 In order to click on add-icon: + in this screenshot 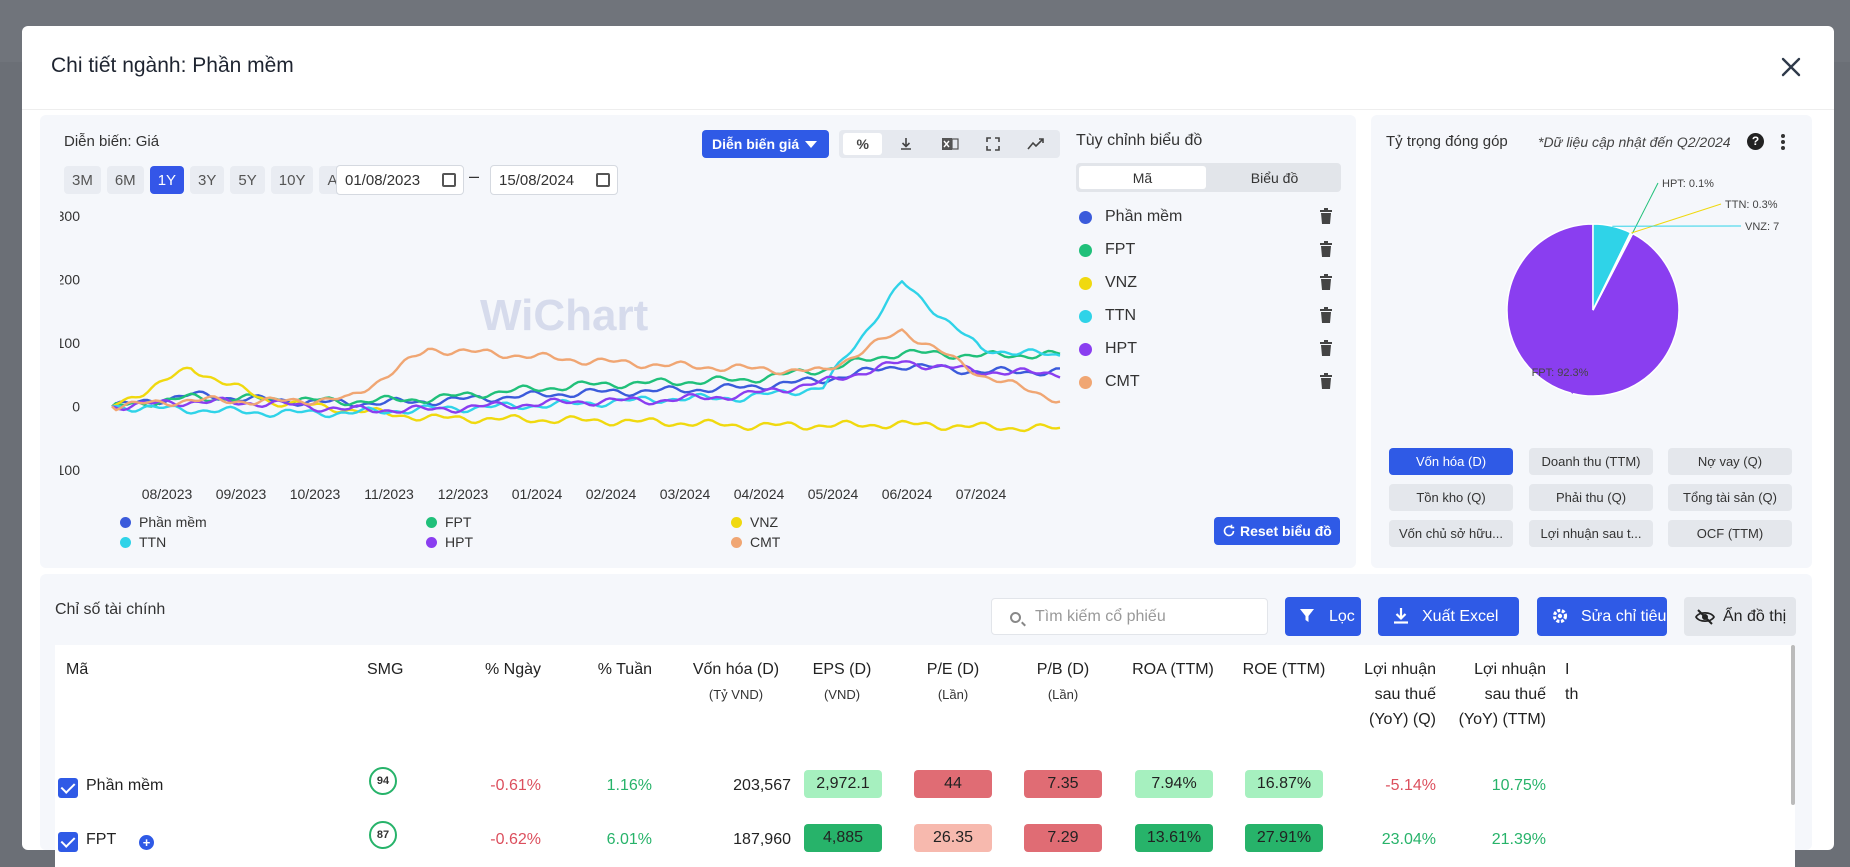, I will do `click(146, 842)`.